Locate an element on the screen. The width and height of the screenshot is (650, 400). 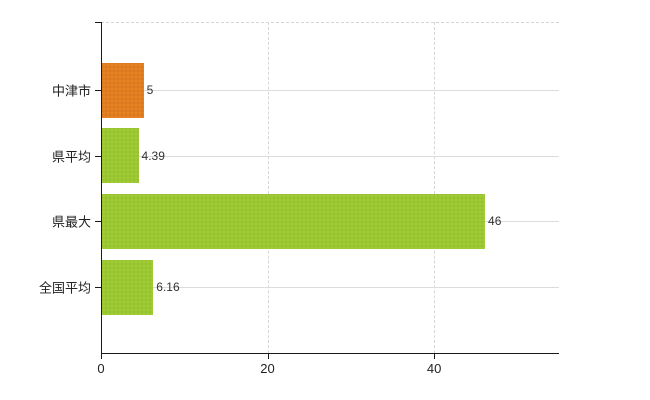
x-axis-line is located at coordinates (330, 353).